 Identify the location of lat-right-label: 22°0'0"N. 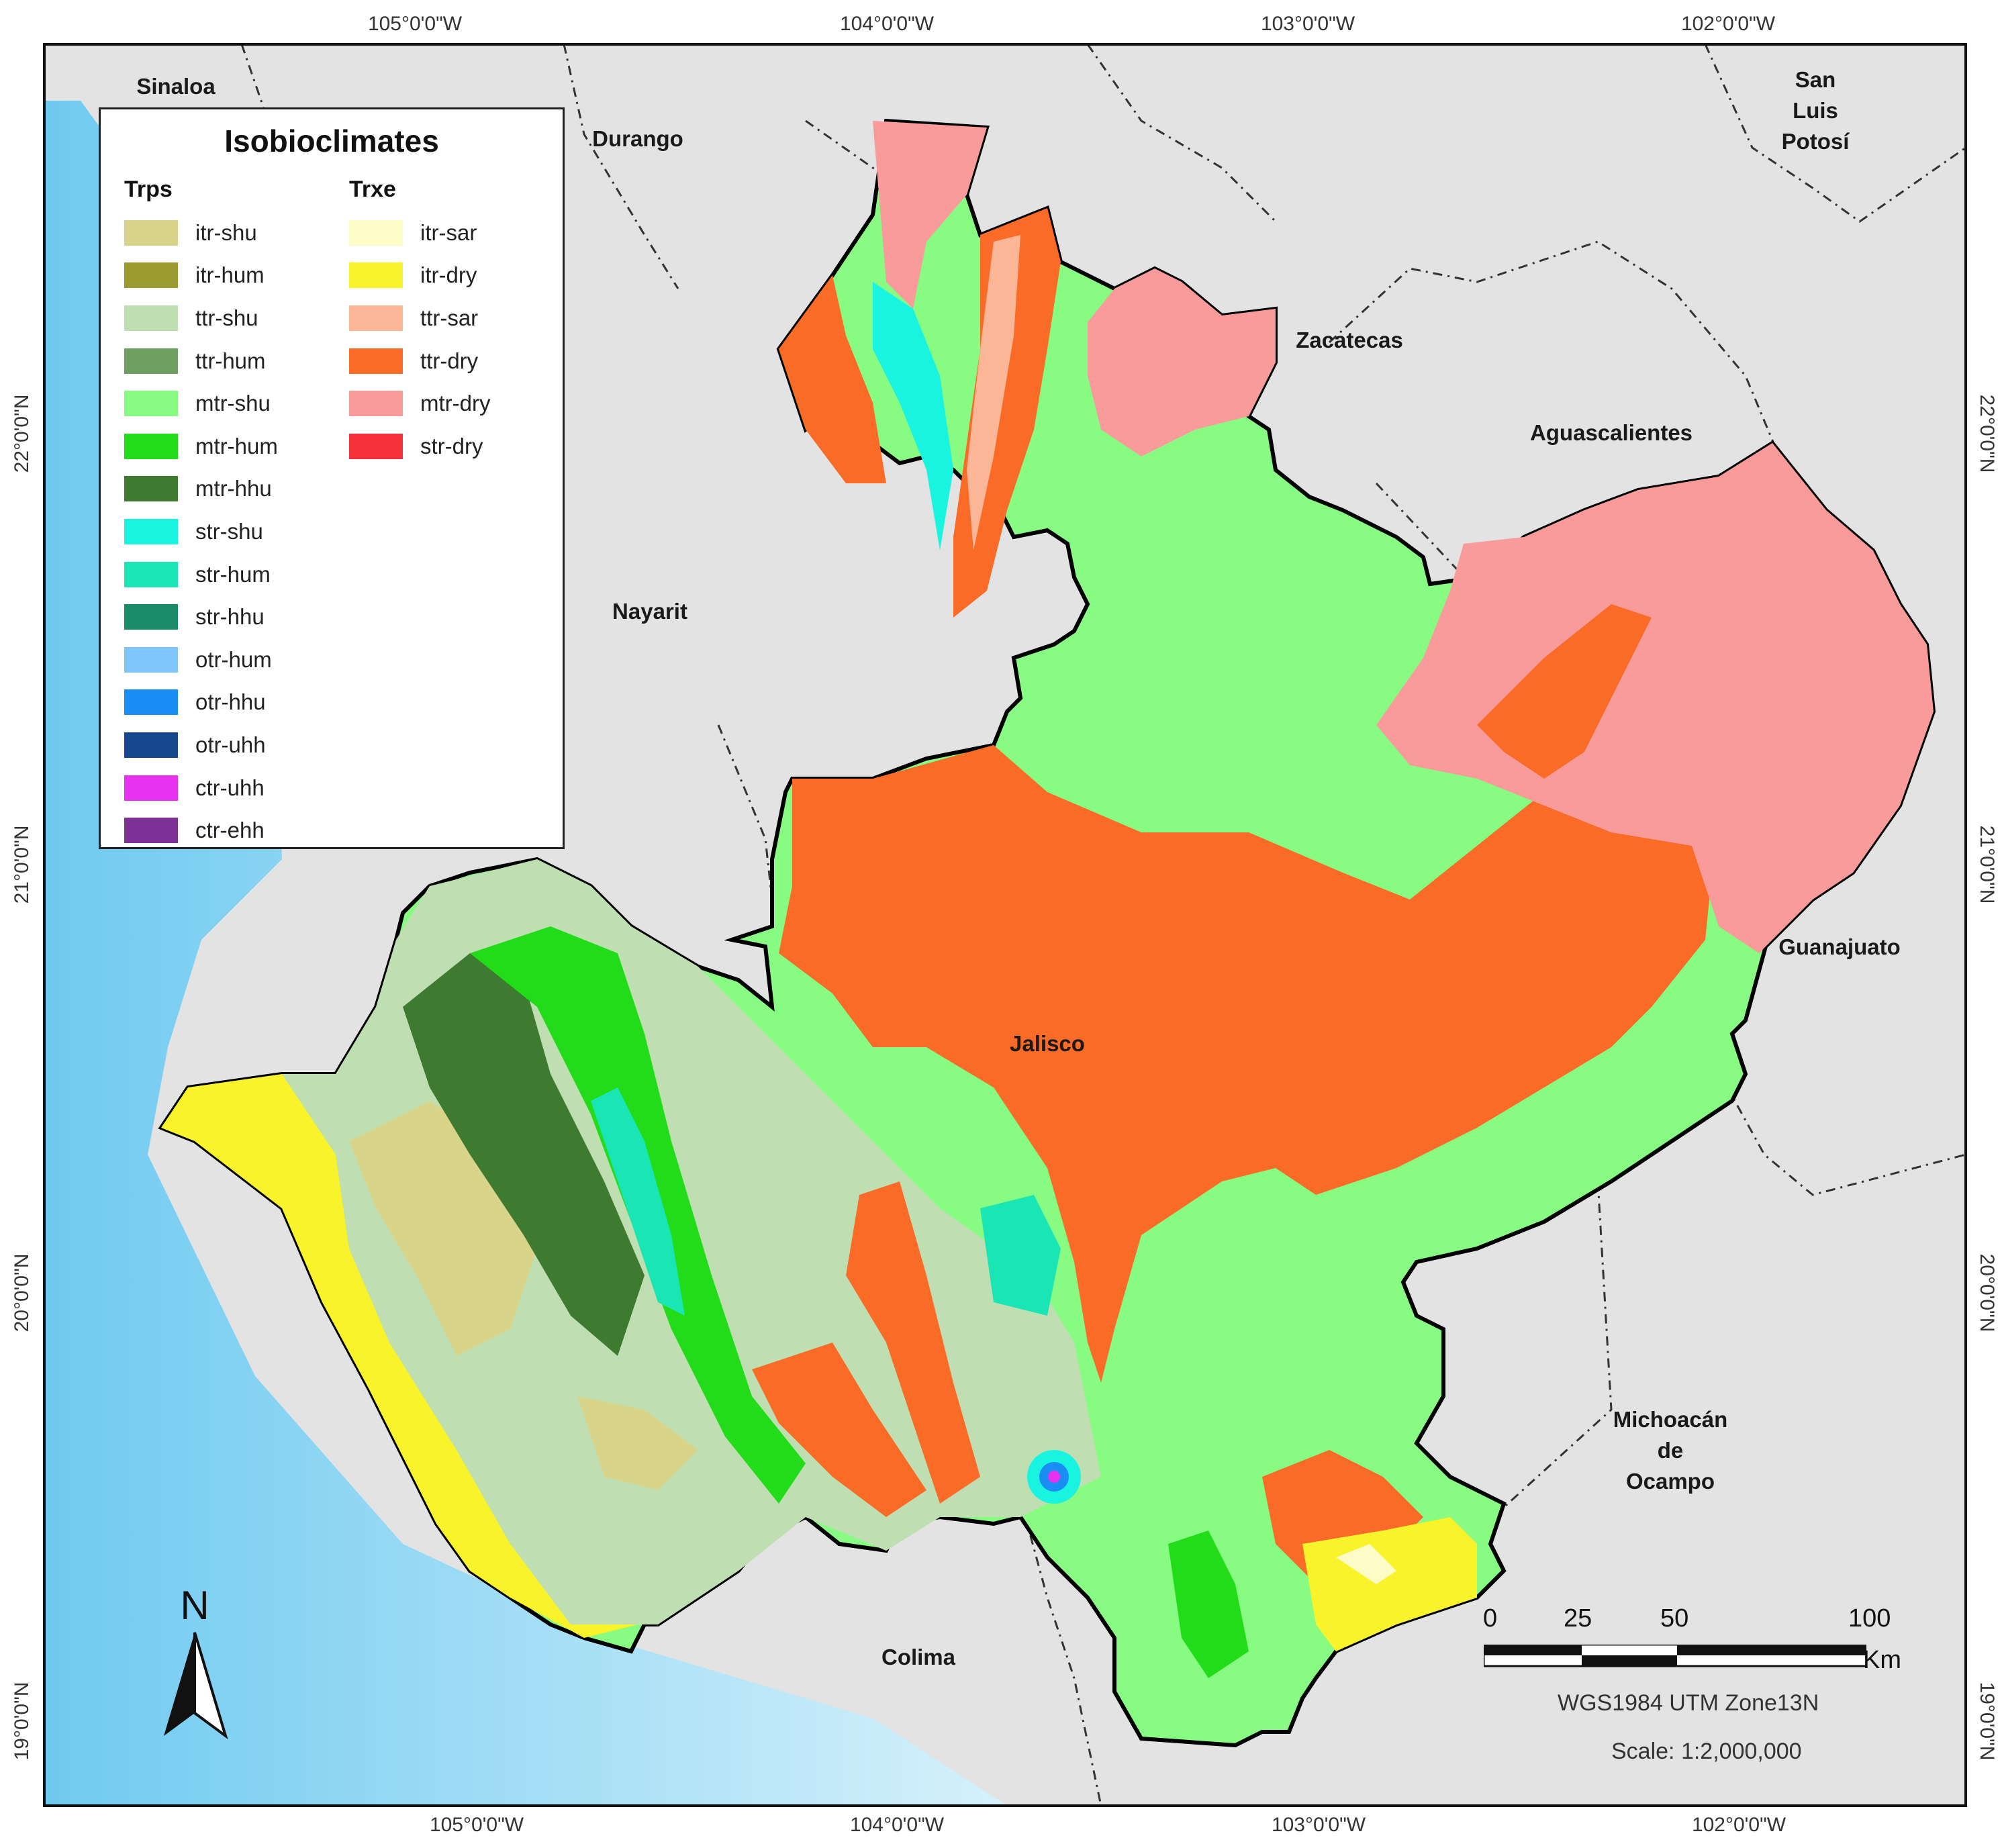
(1987, 434).